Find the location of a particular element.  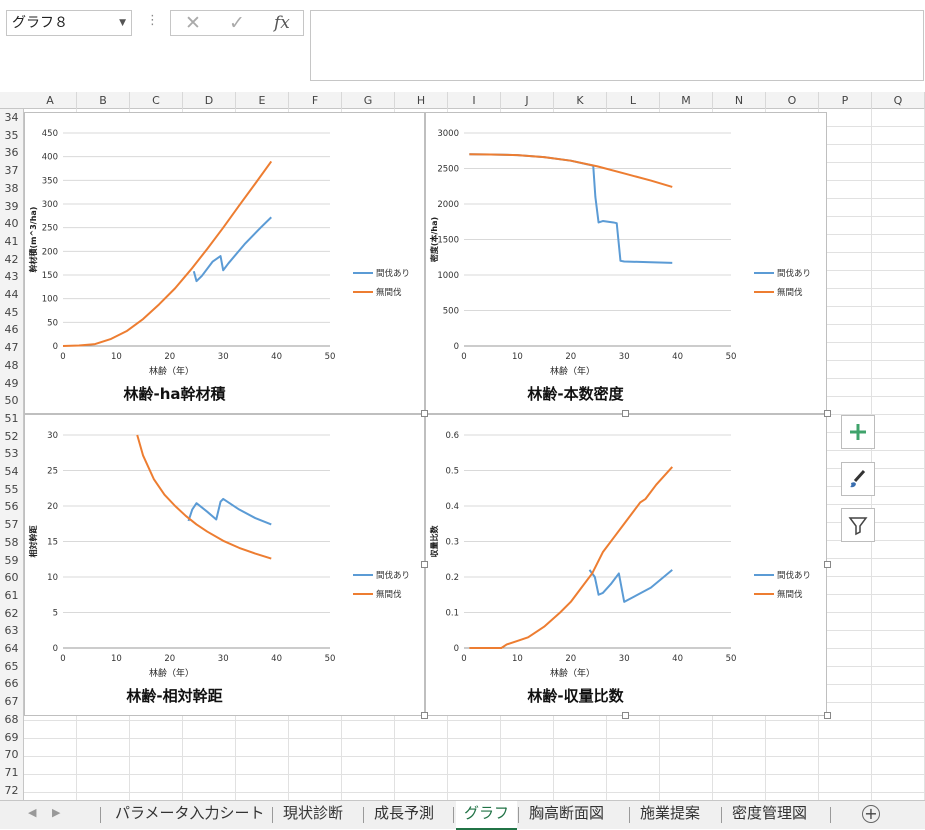

add-sheet-icon: + is located at coordinates (871, 814).